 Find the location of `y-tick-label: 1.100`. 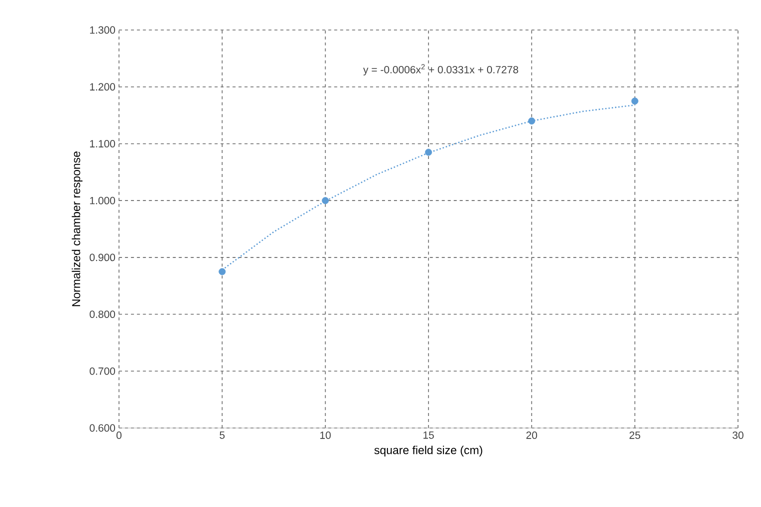

y-tick-label: 1.100 is located at coordinates (103, 144).